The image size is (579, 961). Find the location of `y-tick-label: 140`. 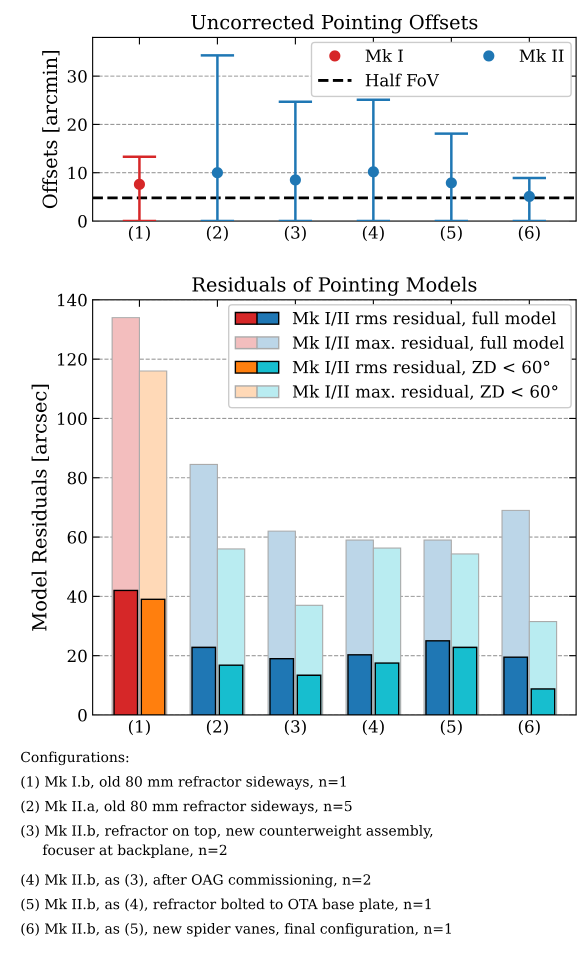

y-tick-label: 140 is located at coordinates (72, 300).